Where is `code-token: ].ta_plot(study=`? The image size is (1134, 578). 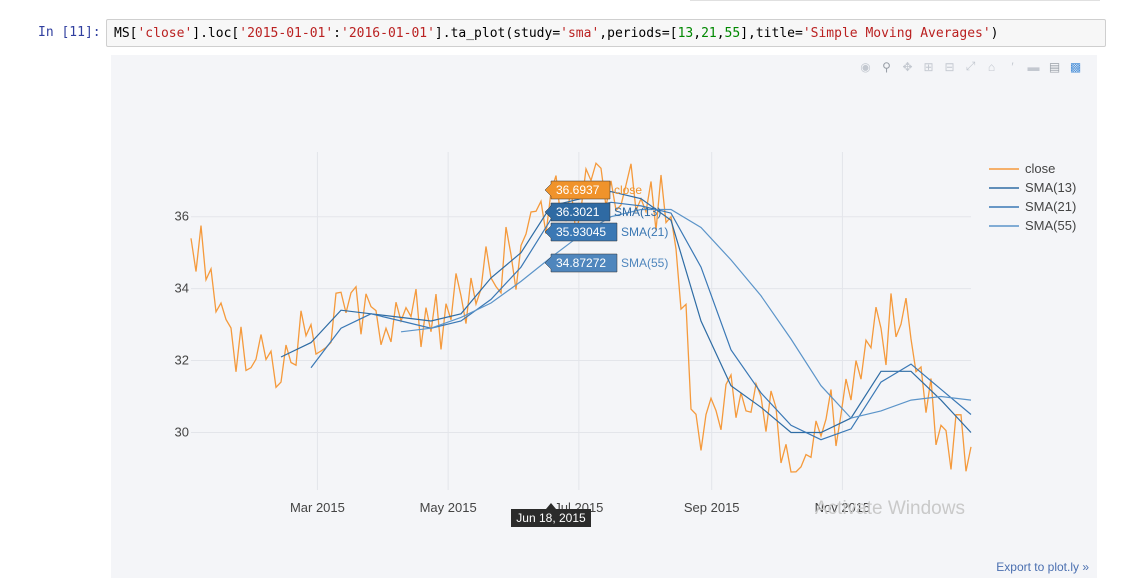 code-token: ].ta_plot(study= is located at coordinates (497, 33).